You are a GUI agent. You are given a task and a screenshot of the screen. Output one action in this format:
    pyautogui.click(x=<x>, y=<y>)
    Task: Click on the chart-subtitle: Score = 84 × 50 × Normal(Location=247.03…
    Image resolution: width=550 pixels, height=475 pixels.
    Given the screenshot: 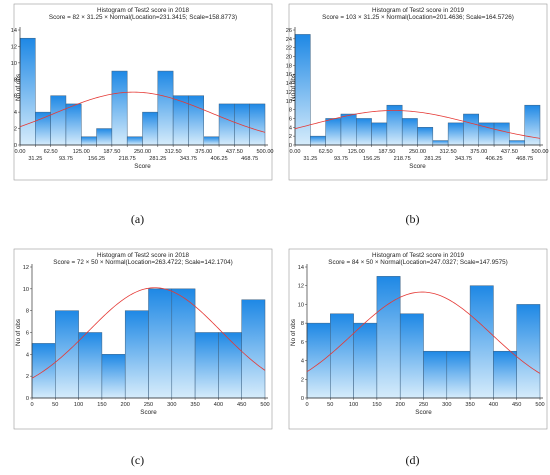 What is the action you would take?
    pyautogui.click(x=417, y=262)
    